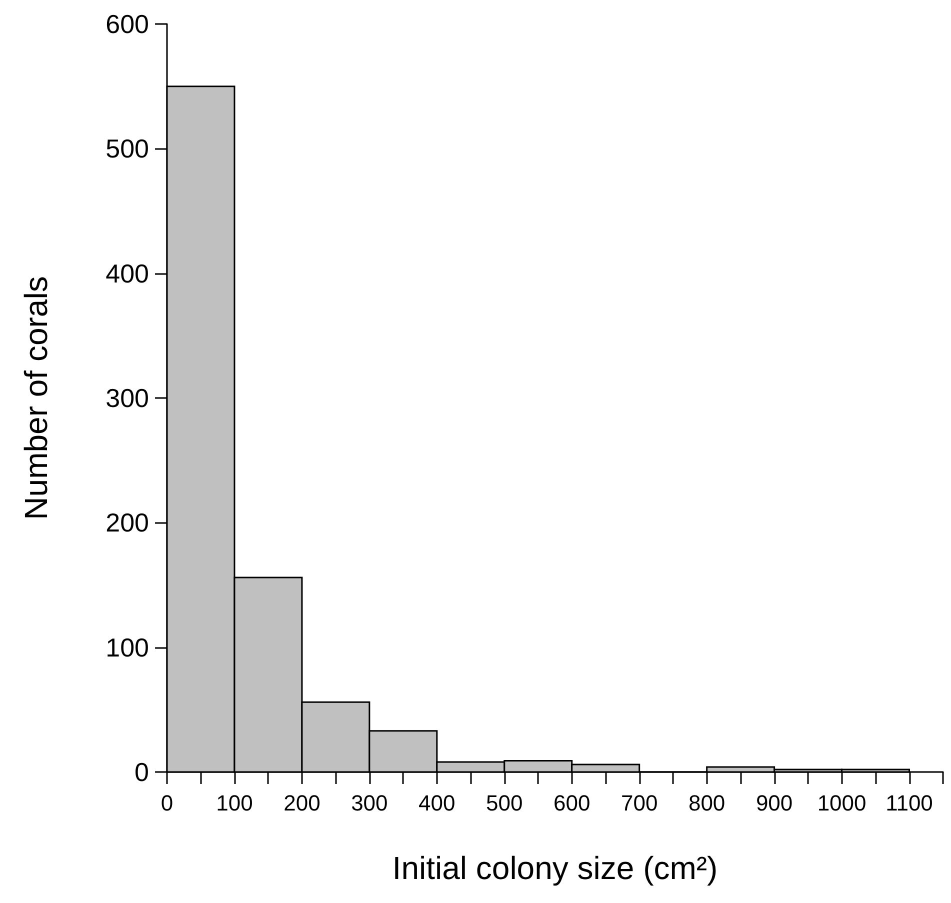  Describe the element at coordinates (234, 803) in the screenshot. I see `x-tick-label: 100` at that location.